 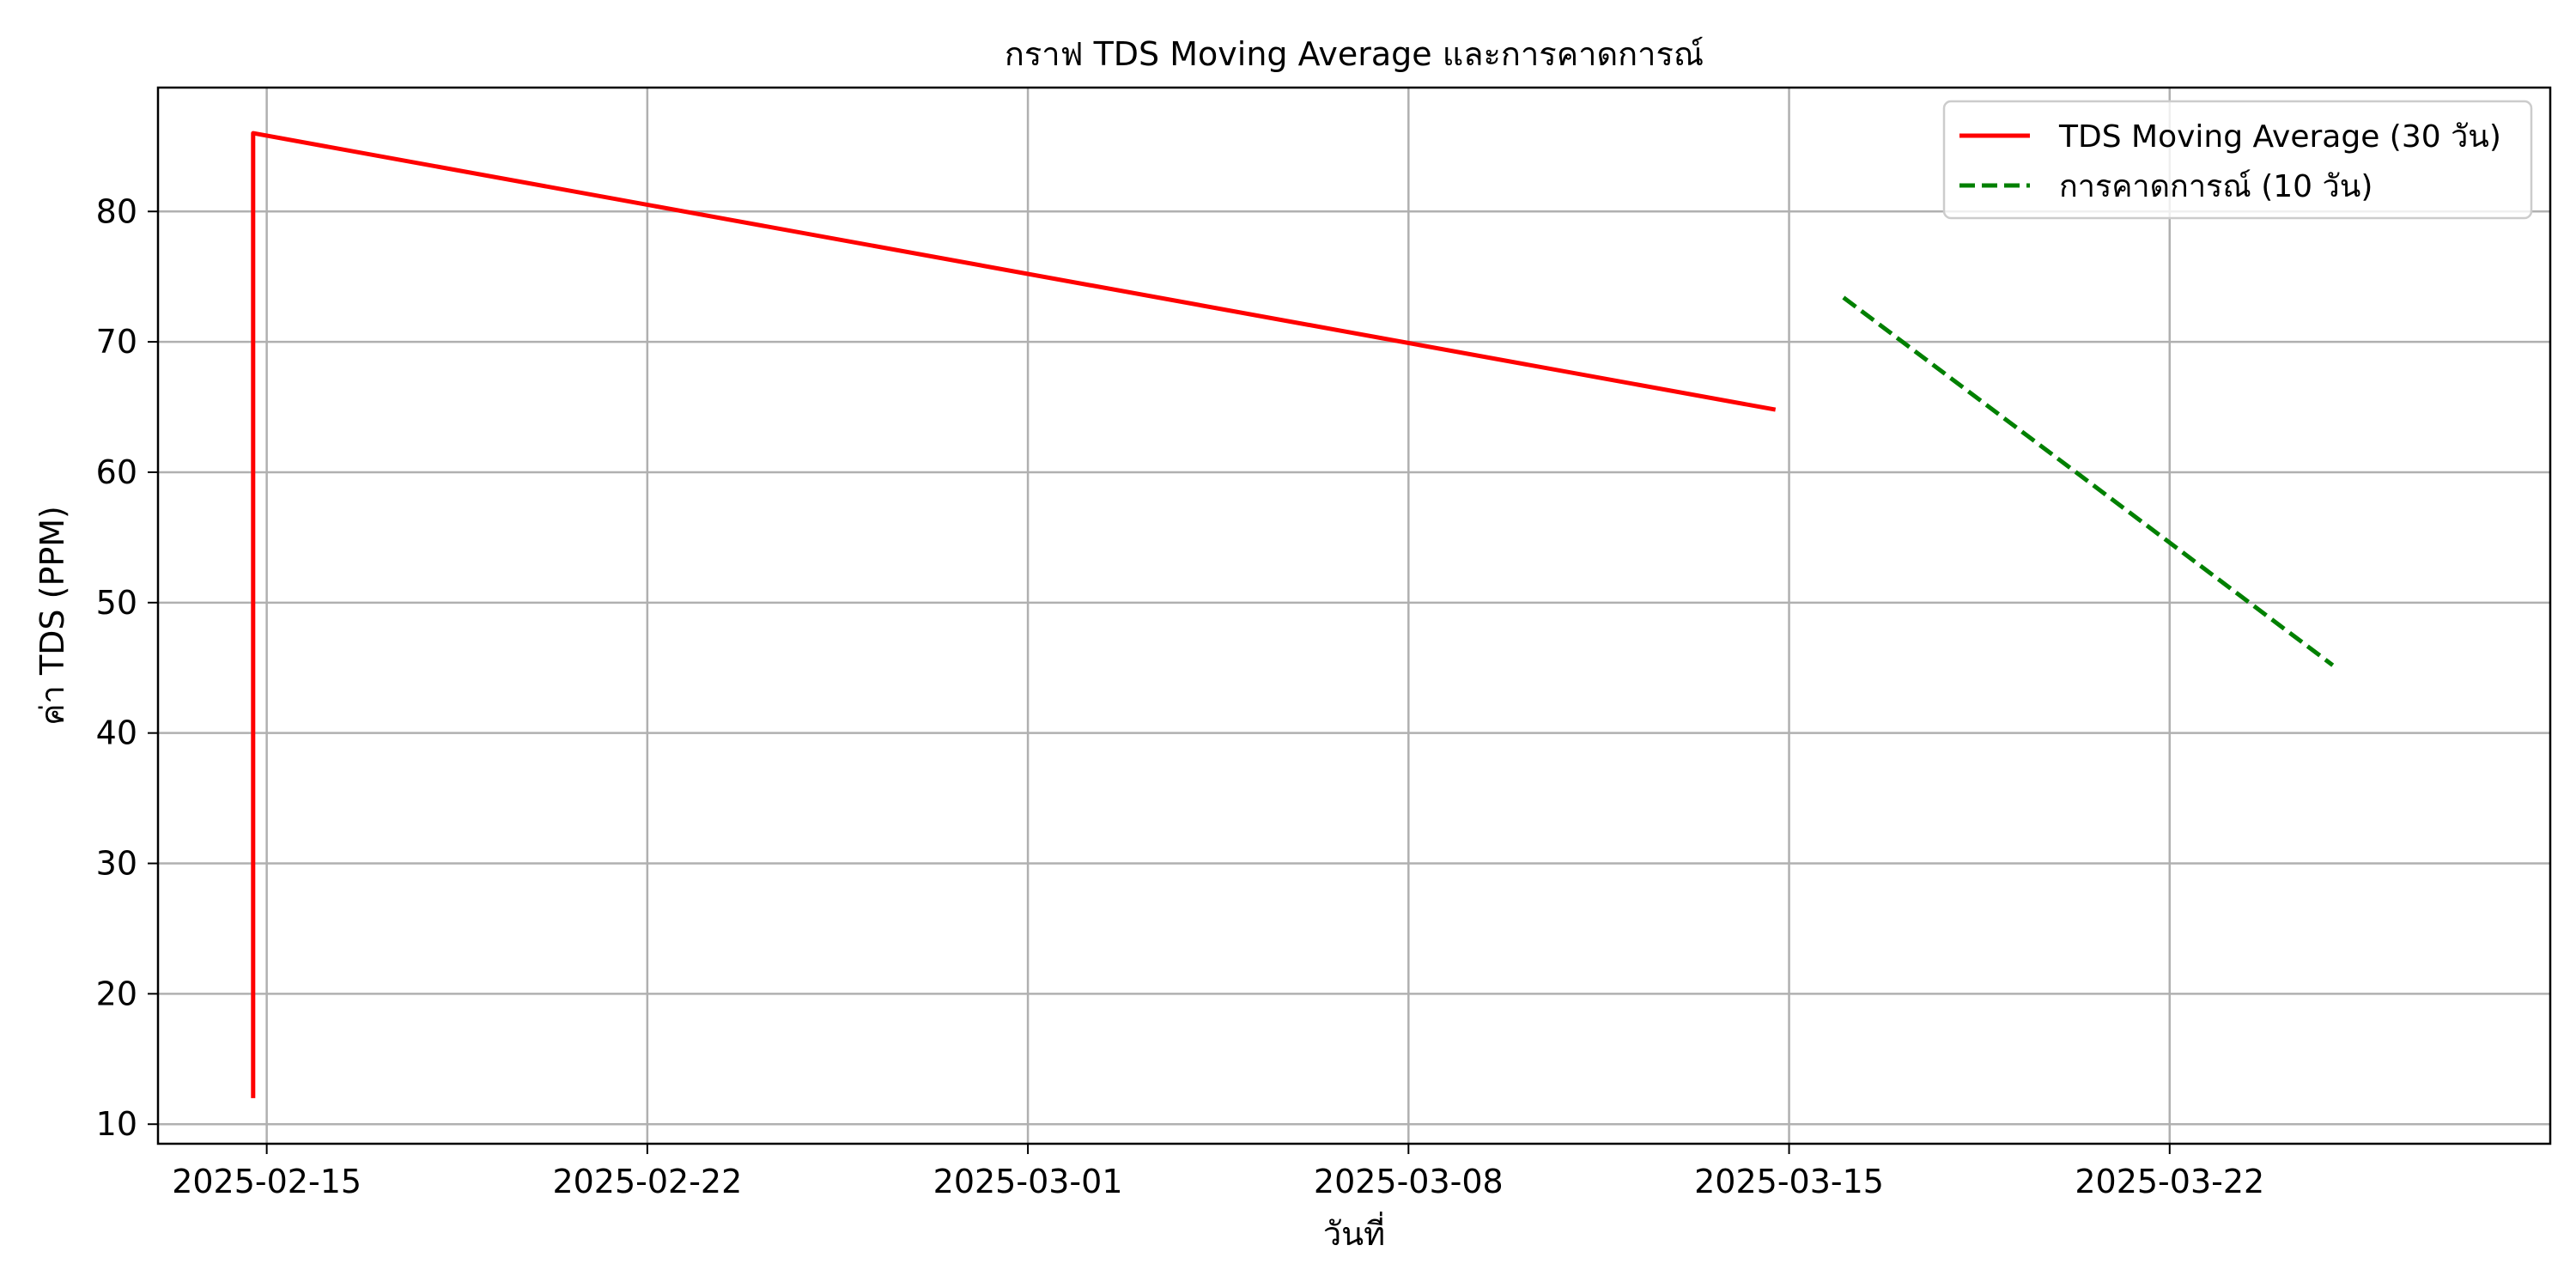 I want to click on x-tick-label: 2025-02-22, so click(x=647, y=1181).